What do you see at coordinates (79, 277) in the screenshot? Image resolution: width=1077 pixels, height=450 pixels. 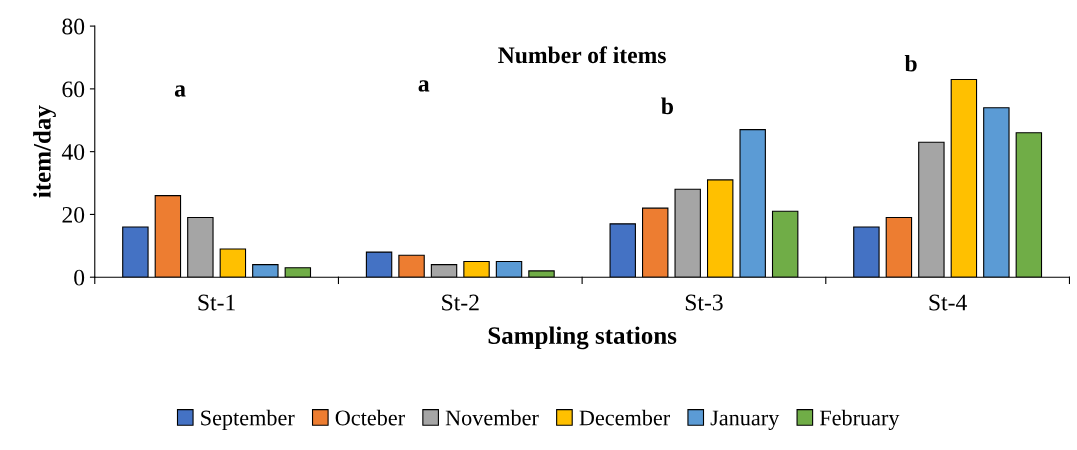 I see `y-tick-label: 0` at bounding box center [79, 277].